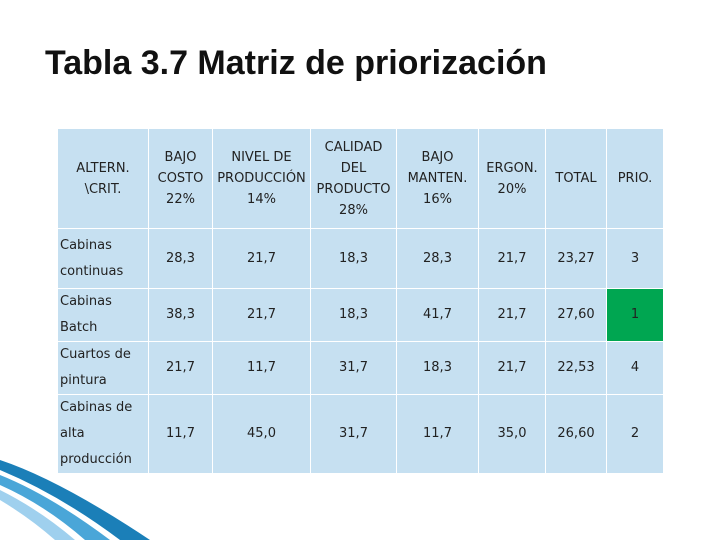  I want to click on cell-text: NIVEL DE, so click(261, 157).